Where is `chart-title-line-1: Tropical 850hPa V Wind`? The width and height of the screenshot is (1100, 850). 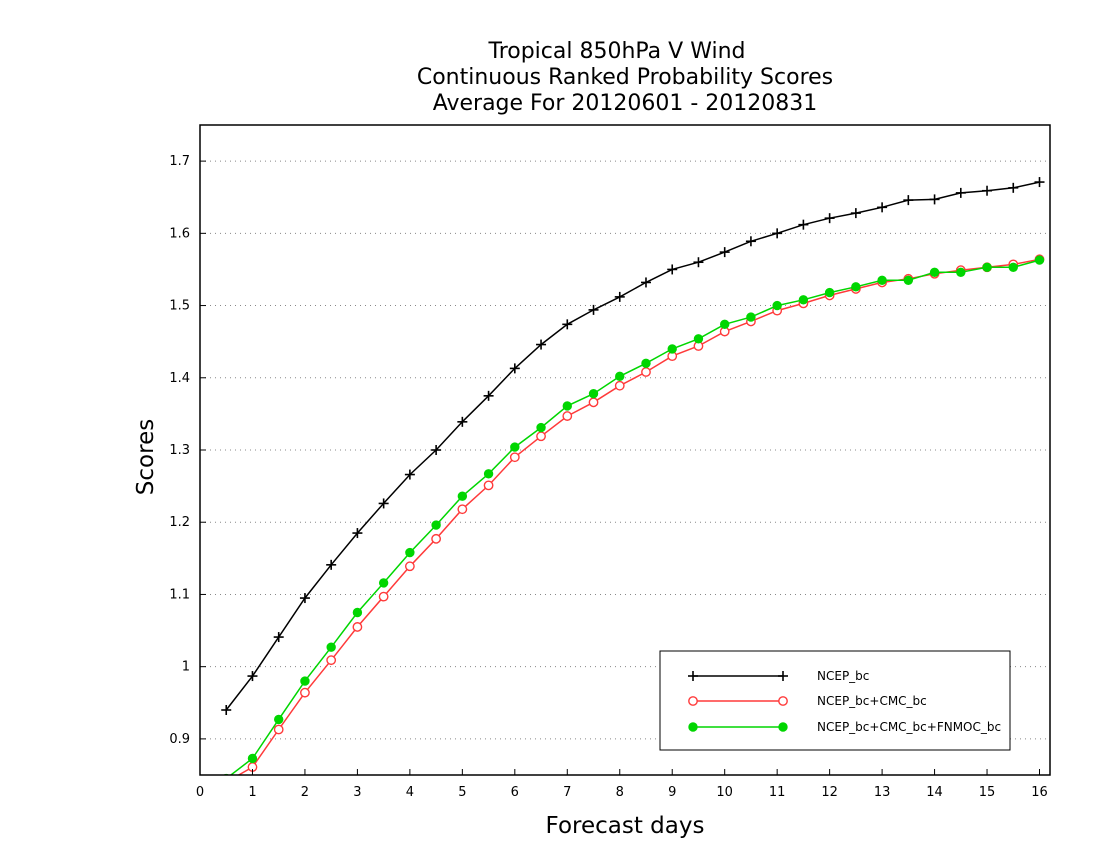 chart-title-line-1: Tropical 850hPa V Wind is located at coordinates (616, 51).